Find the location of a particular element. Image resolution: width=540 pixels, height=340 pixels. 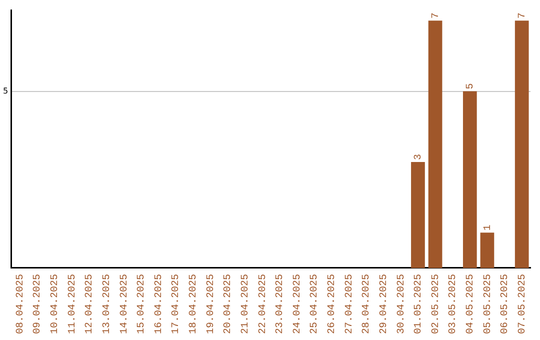

x-tick-label: 12.04.2025 is located at coordinates (90, 304).